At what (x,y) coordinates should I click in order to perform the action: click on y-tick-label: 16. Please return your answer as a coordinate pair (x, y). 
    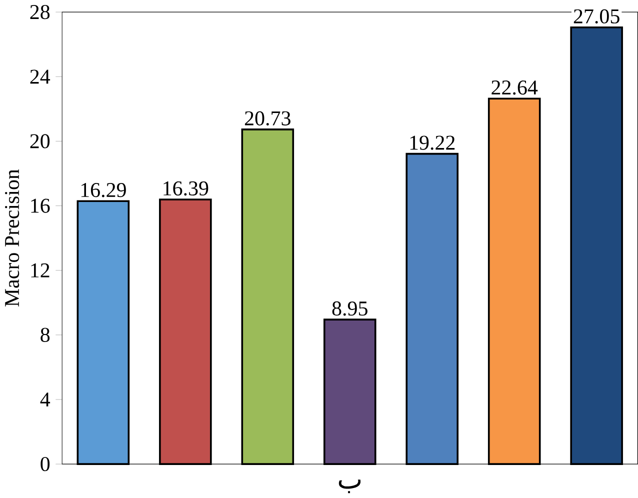
    Looking at the image, I should click on (40, 205).